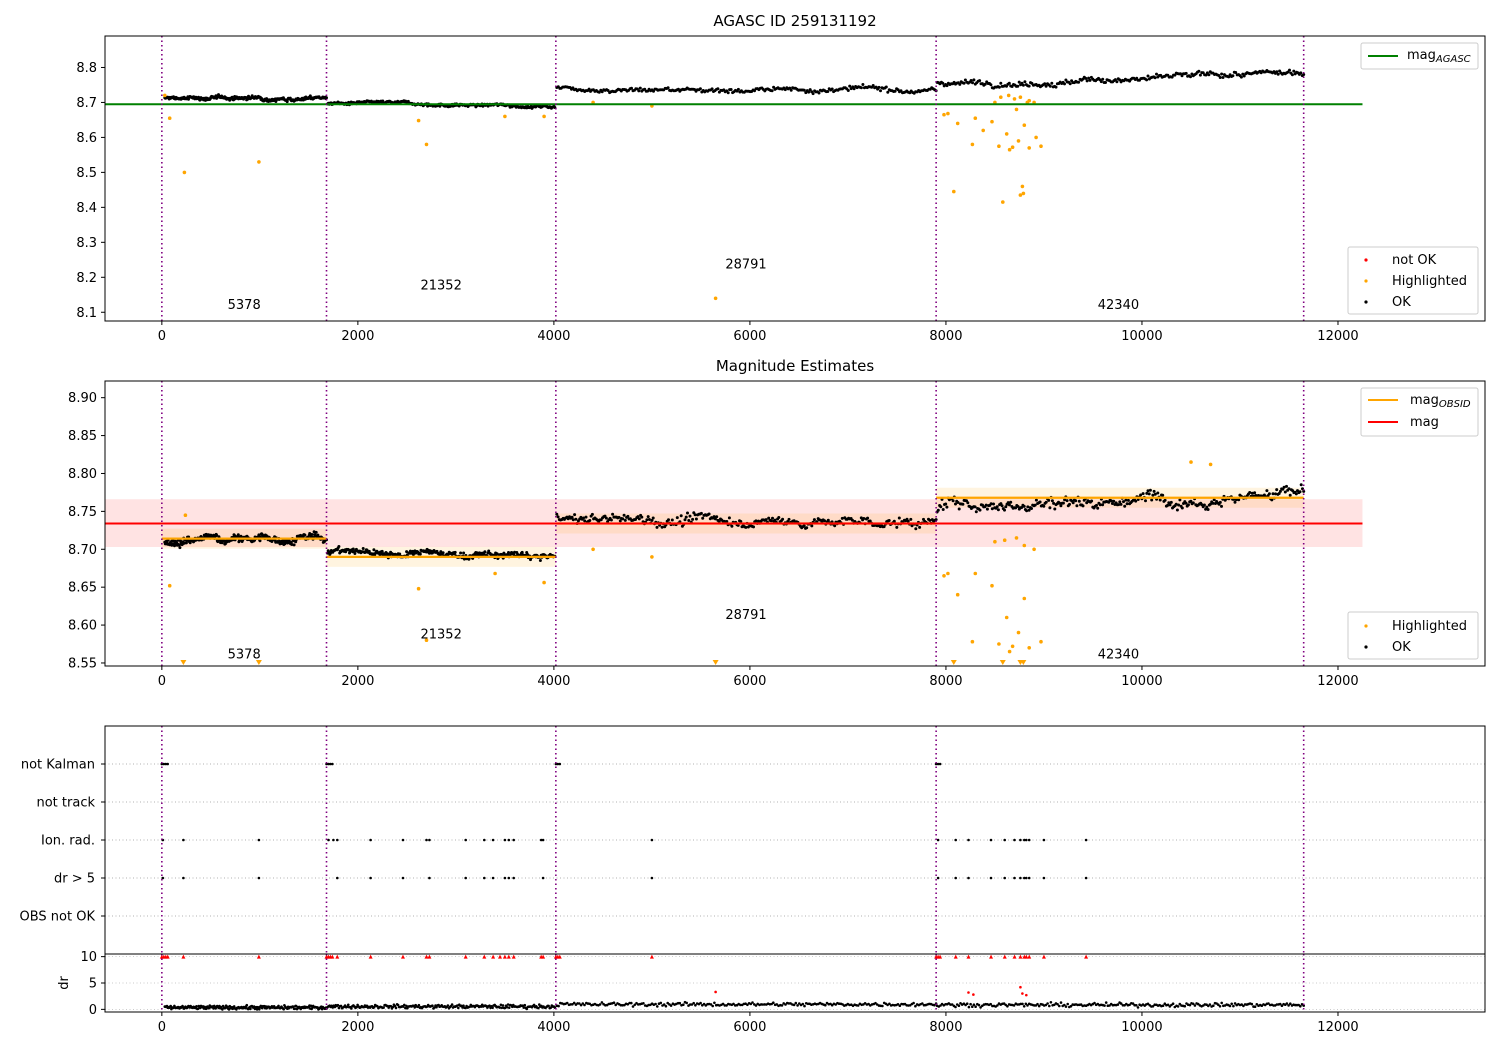 Image resolution: width=1500 pixels, height=1050 pixels. What do you see at coordinates (244, 654) in the screenshot?
I see `panel2-obsid-label: 5378` at bounding box center [244, 654].